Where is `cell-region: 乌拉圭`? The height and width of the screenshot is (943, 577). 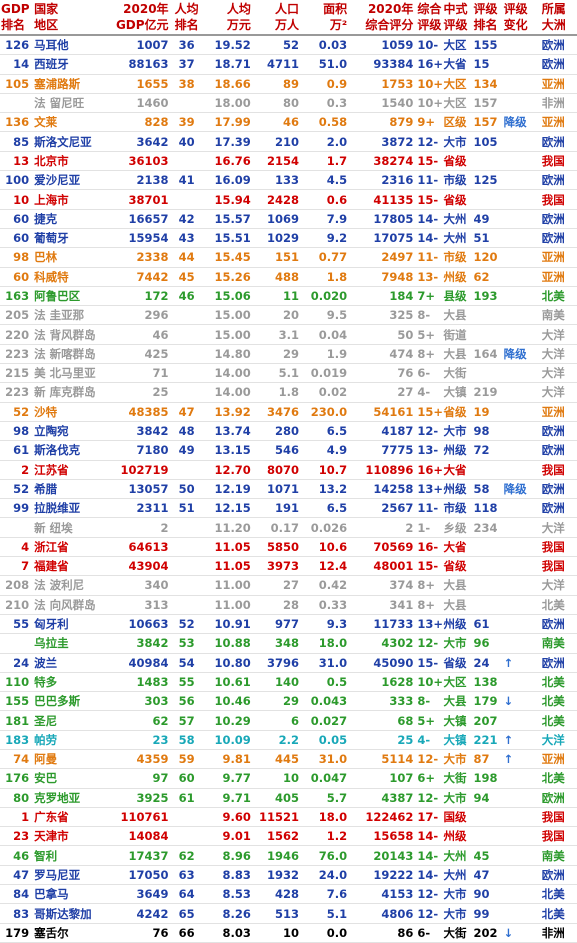
cell-region: 乌拉圭 is located at coordinates (71, 643).